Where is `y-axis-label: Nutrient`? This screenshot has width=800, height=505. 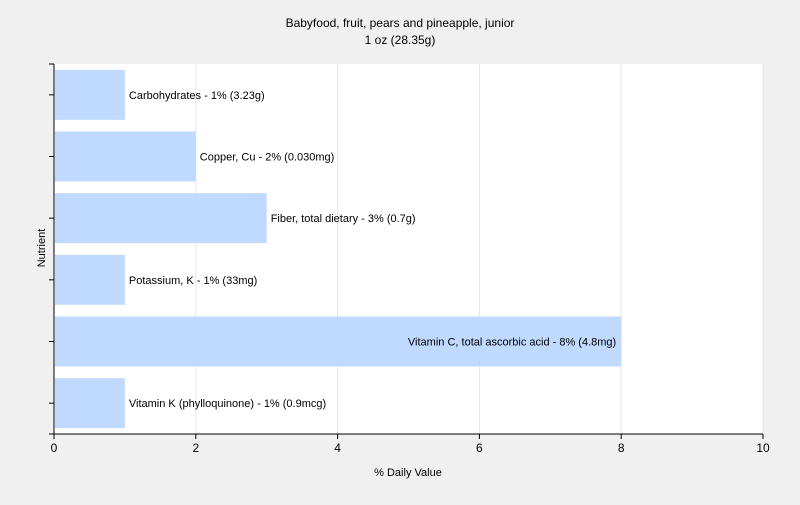
y-axis-label: Nutrient is located at coordinates (42, 248).